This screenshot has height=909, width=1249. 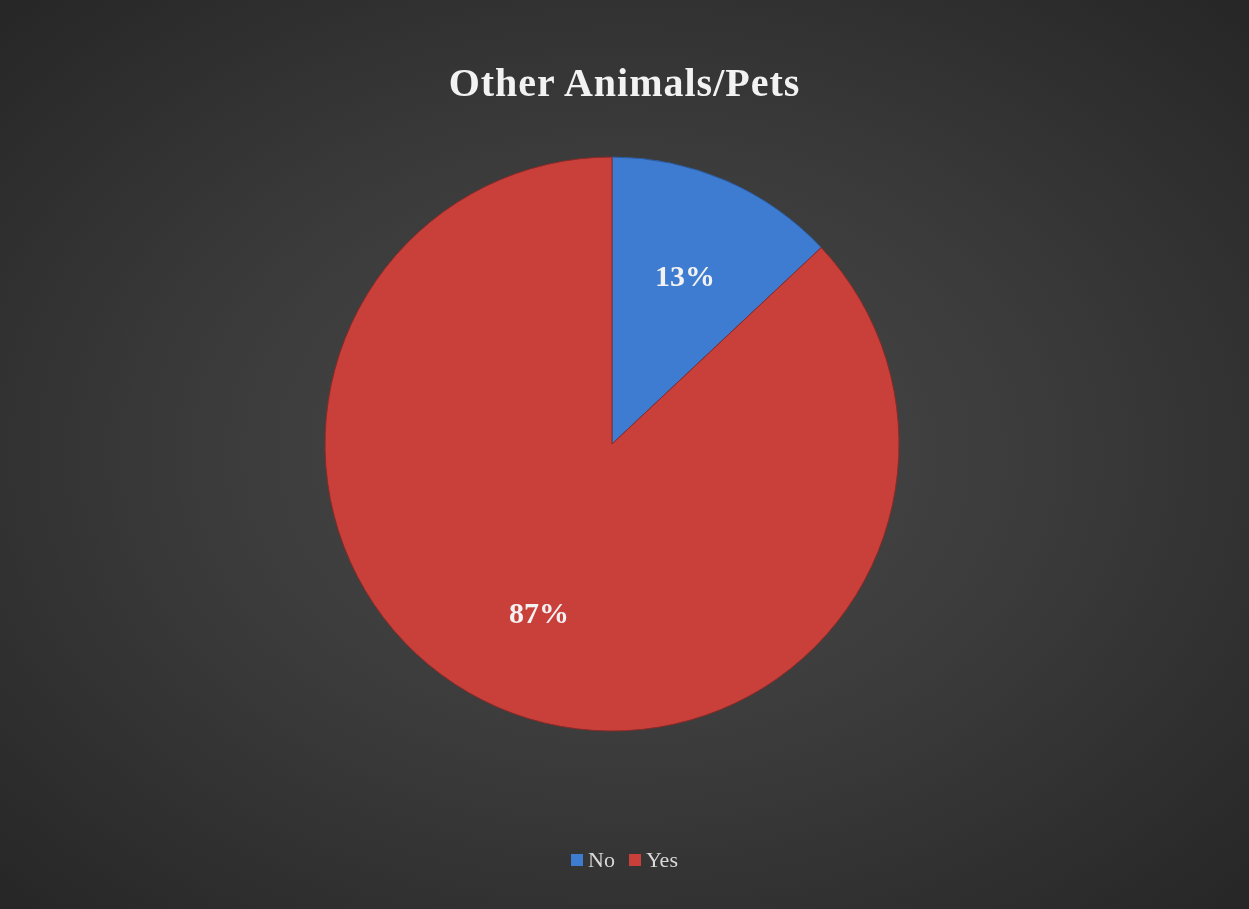 I want to click on legend-label: No, so click(x=601, y=860).